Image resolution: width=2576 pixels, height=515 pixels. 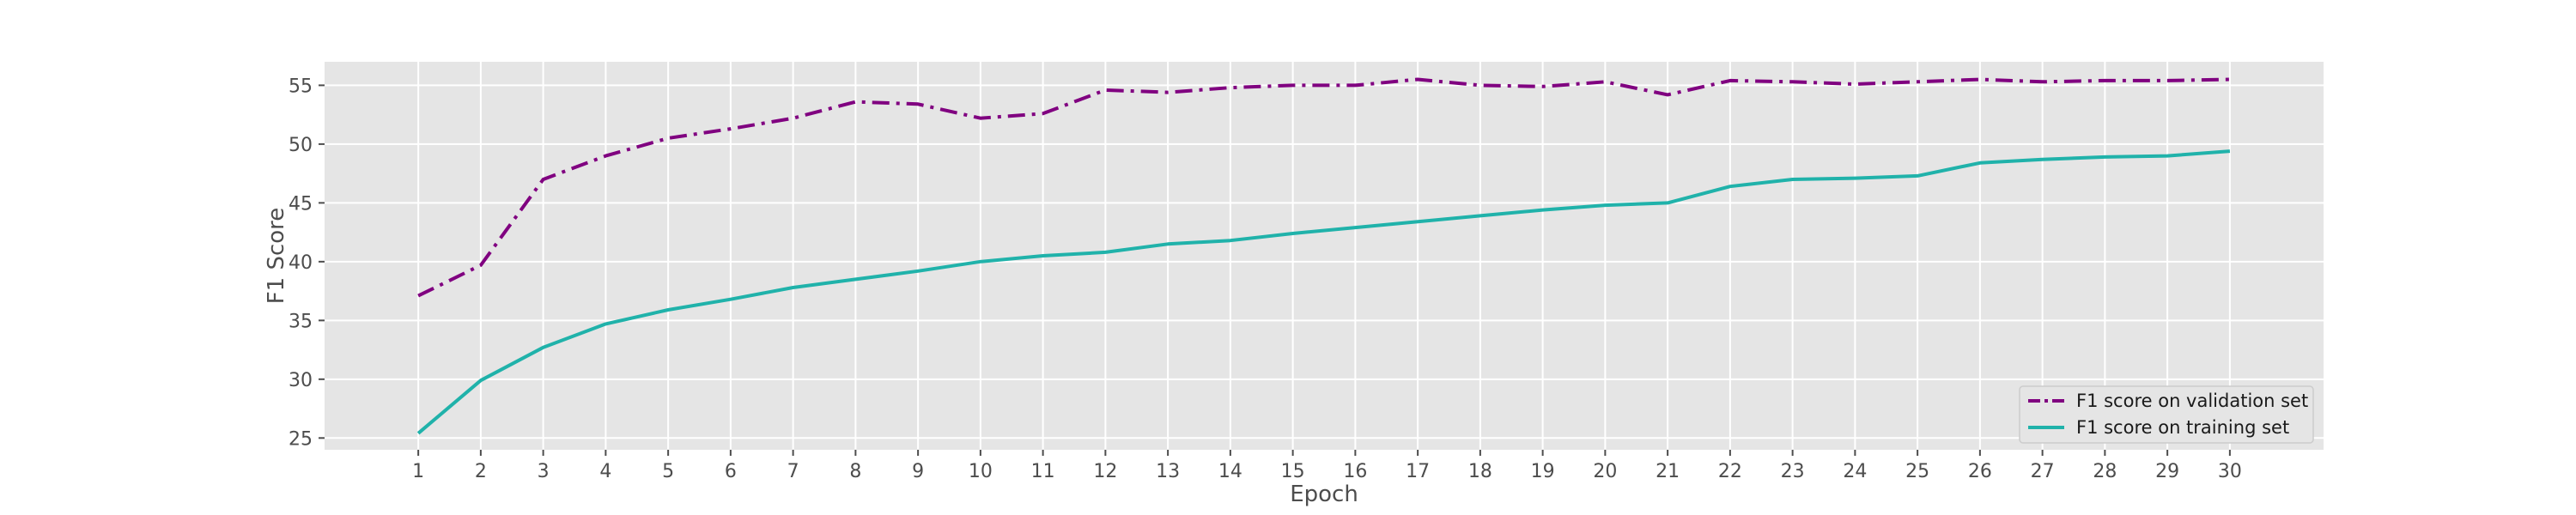 What do you see at coordinates (731, 471) in the screenshot?
I see `x-tick-label: 6` at bounding box center [731, 471].